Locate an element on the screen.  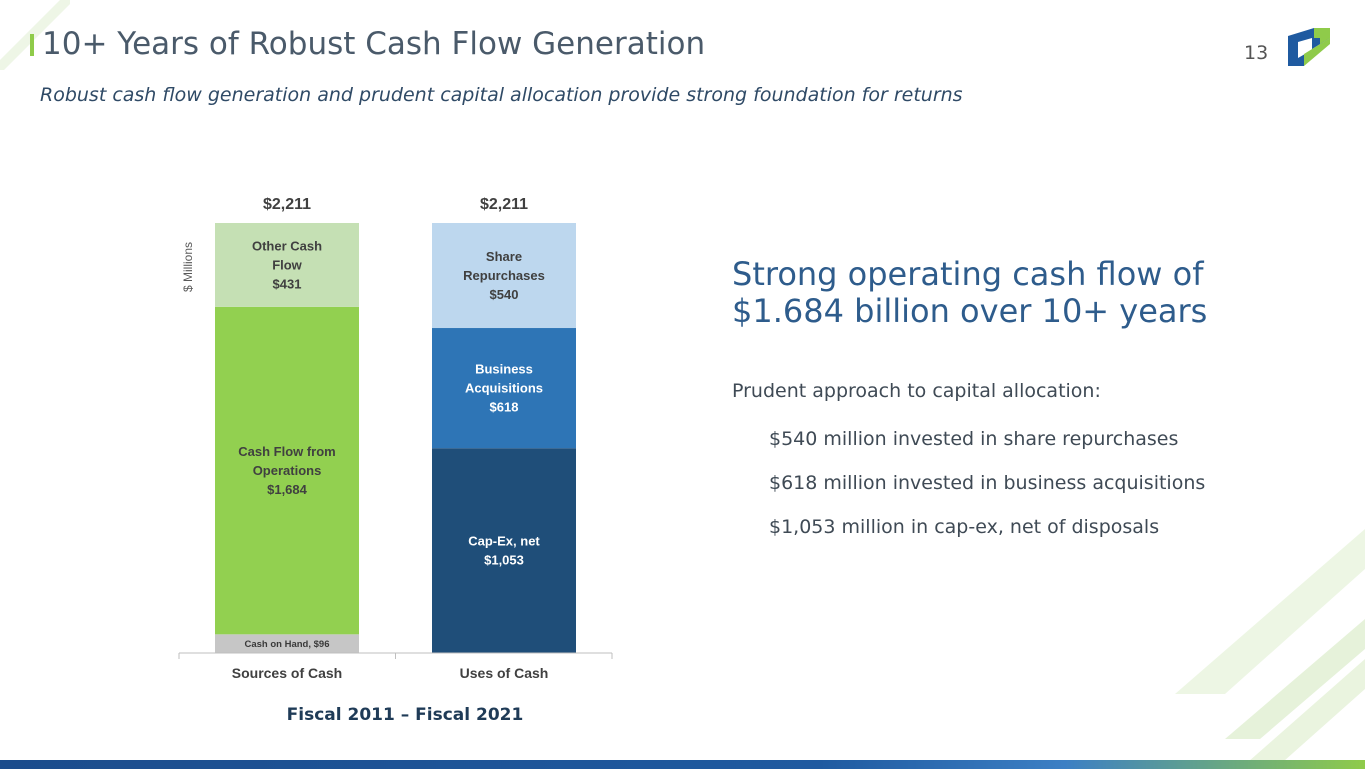
y-axis-label: $ Millions is located at coordinates (188, 267).